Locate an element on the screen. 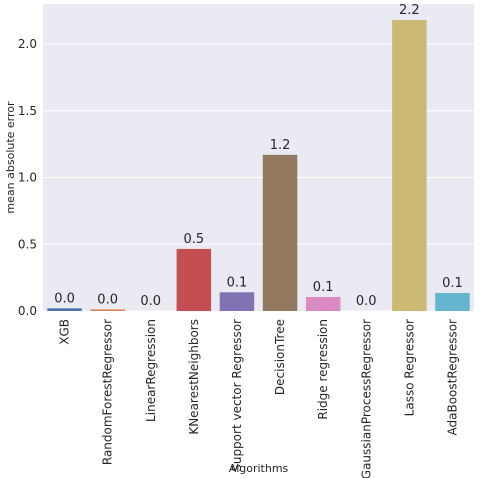 Image resolution: width=480 pixels, height=478 pixels. y-tick-labels: 0.0 0.5 1.0 1.5 2.0 is located at coordinates (27, 177).